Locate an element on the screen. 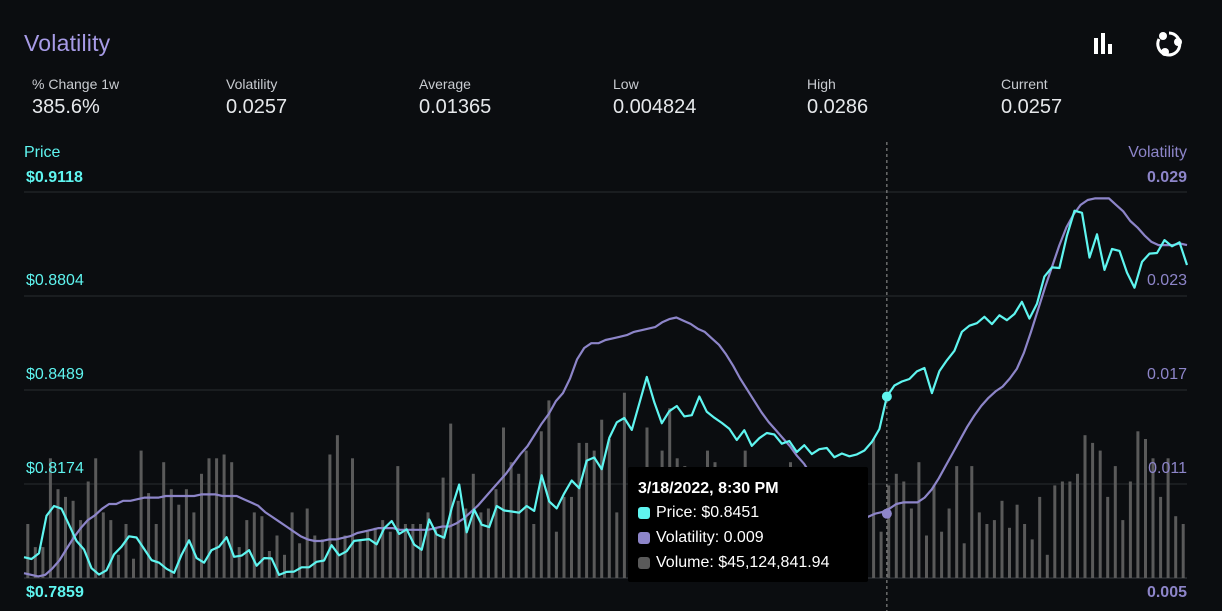  price-swatch is located at coordinates (644, 513).